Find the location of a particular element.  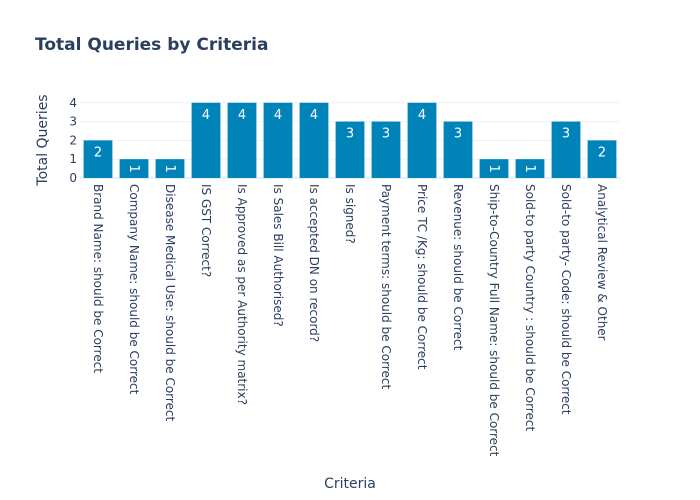

chart-title: Total Queries by Criteria is located at coordinates (151, 45).